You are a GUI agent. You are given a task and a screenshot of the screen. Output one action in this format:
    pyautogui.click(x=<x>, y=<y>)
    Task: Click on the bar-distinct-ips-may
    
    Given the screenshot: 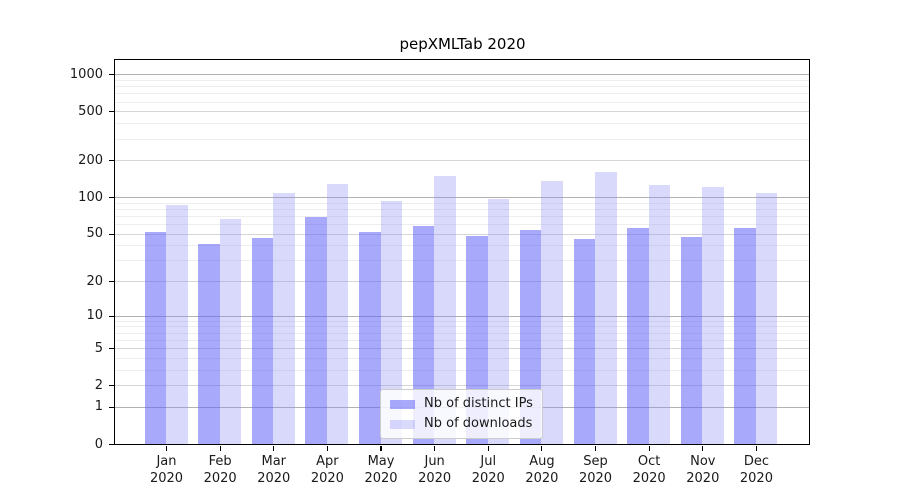 What is the action you would take?
    pyautogui.click(x=370, y=337)
    